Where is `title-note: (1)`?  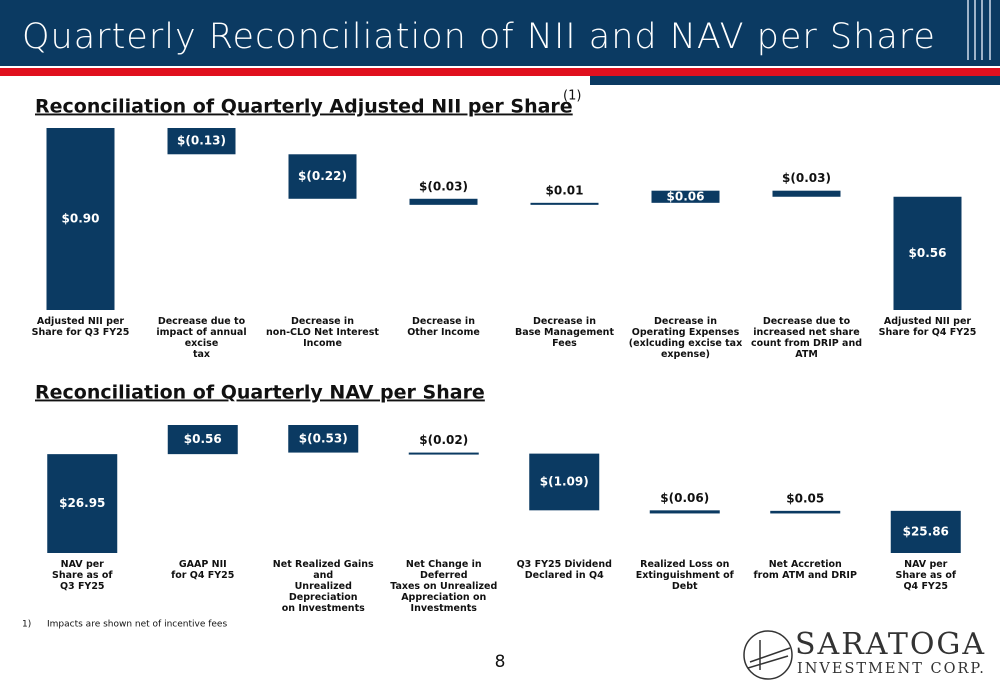 title-note: (1) is located at coordinates (572, 96).